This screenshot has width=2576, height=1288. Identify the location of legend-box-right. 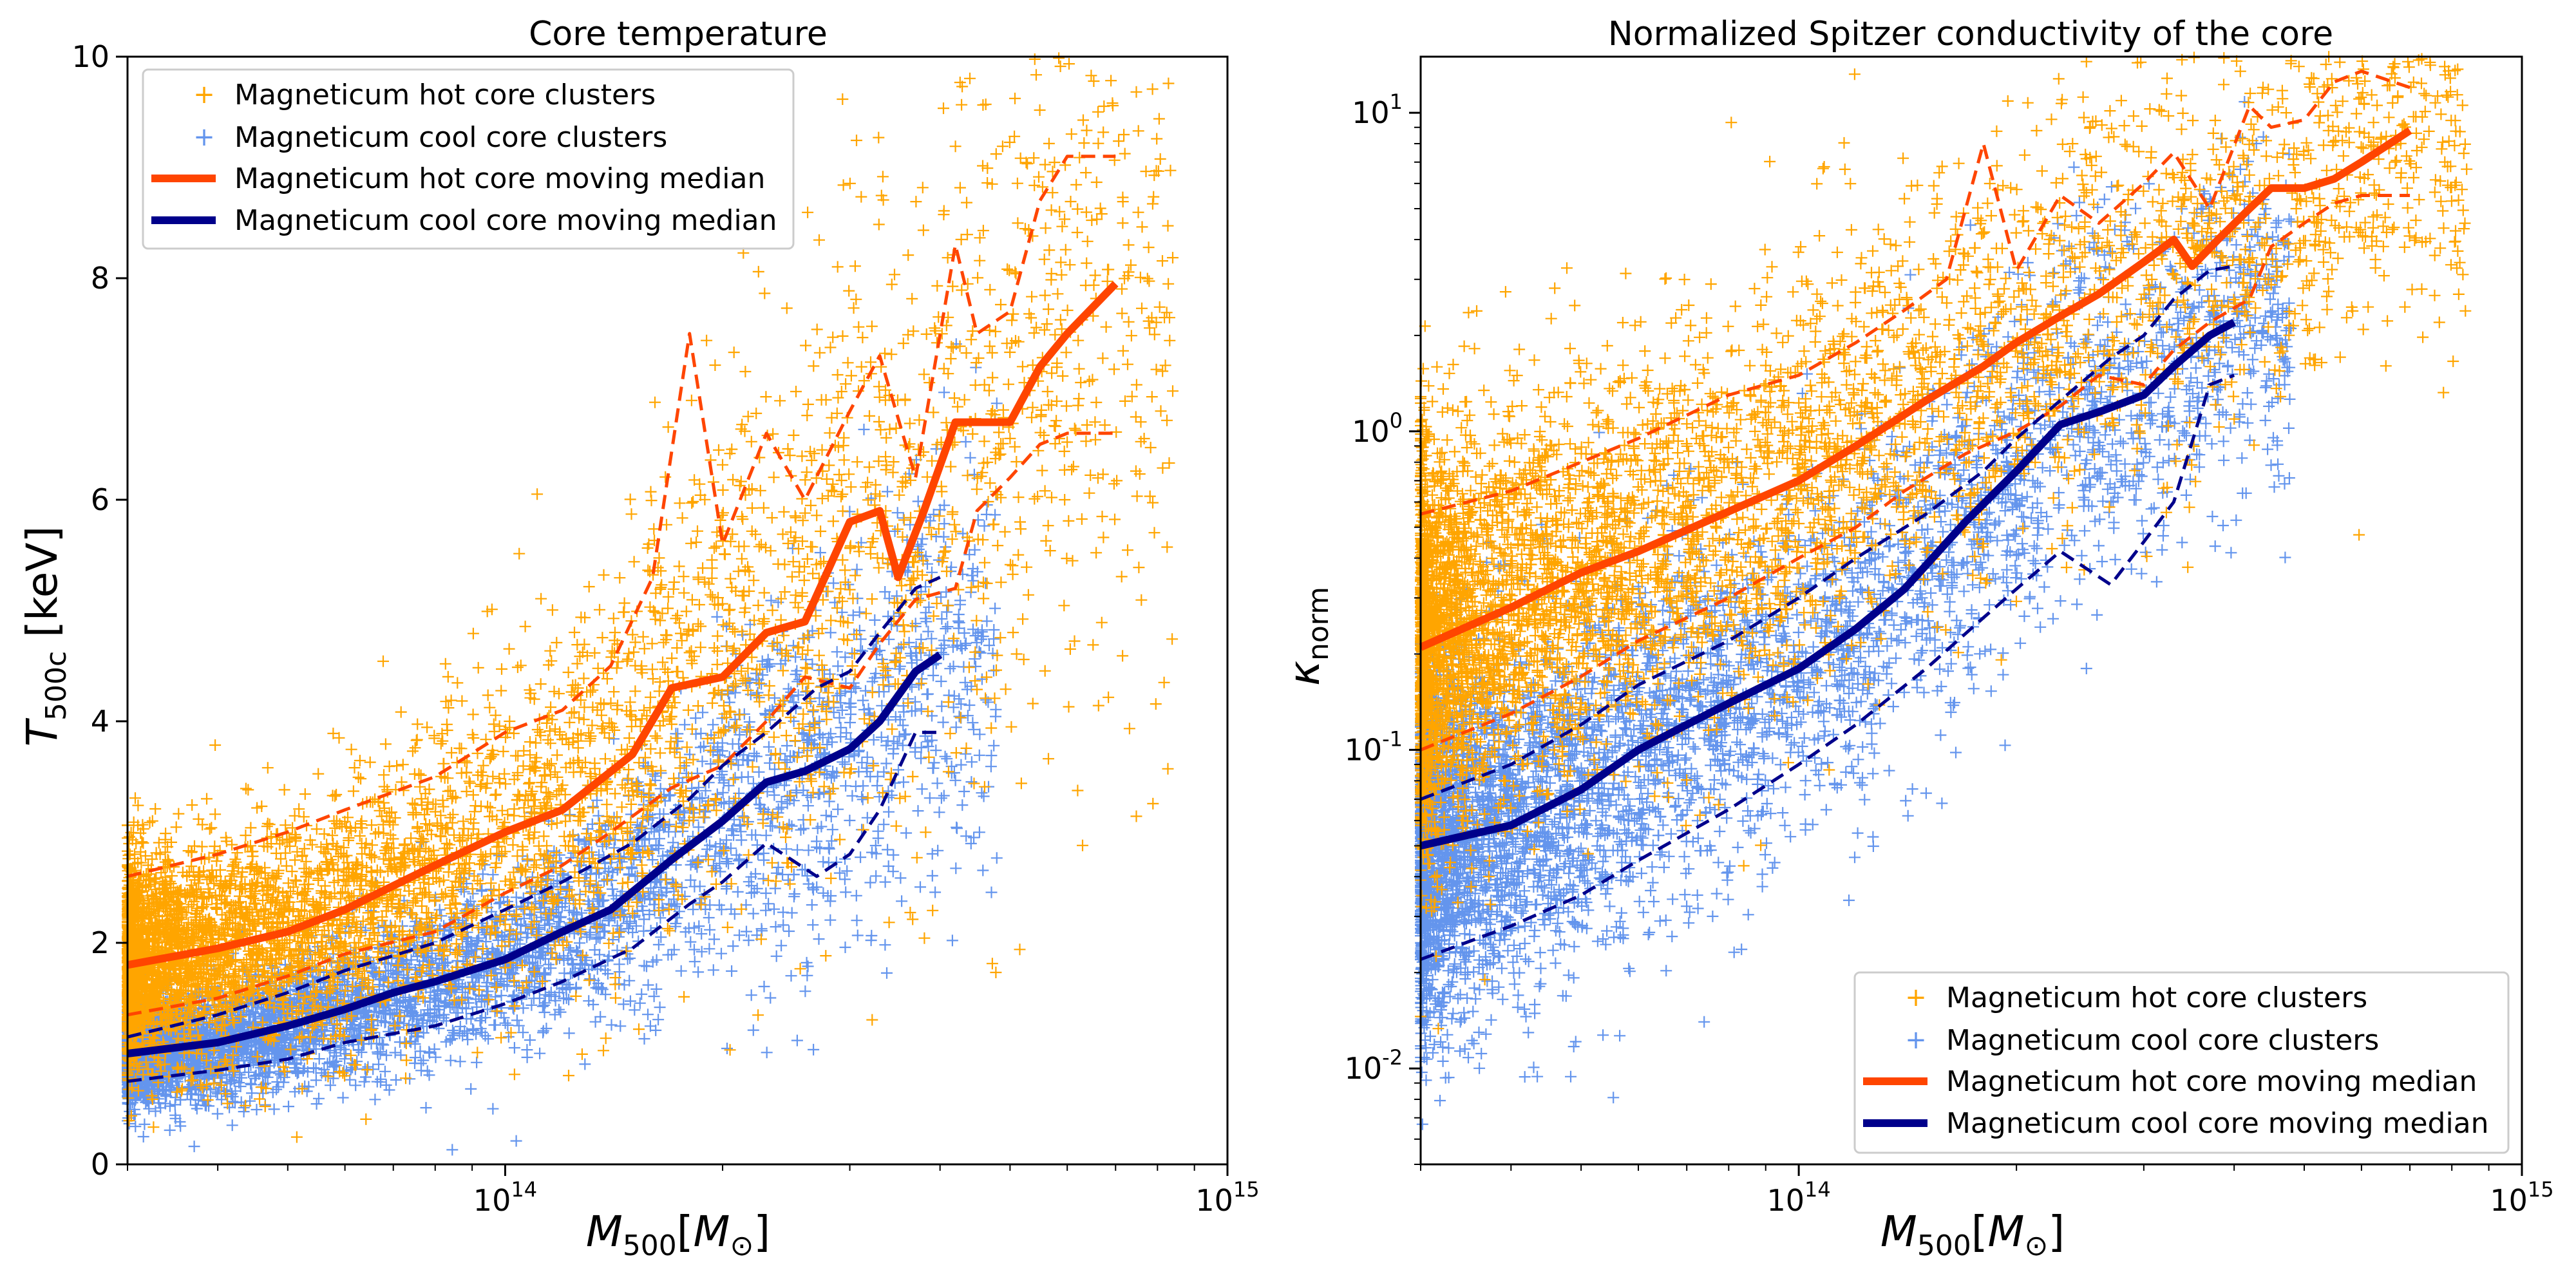
(2181, 1062).